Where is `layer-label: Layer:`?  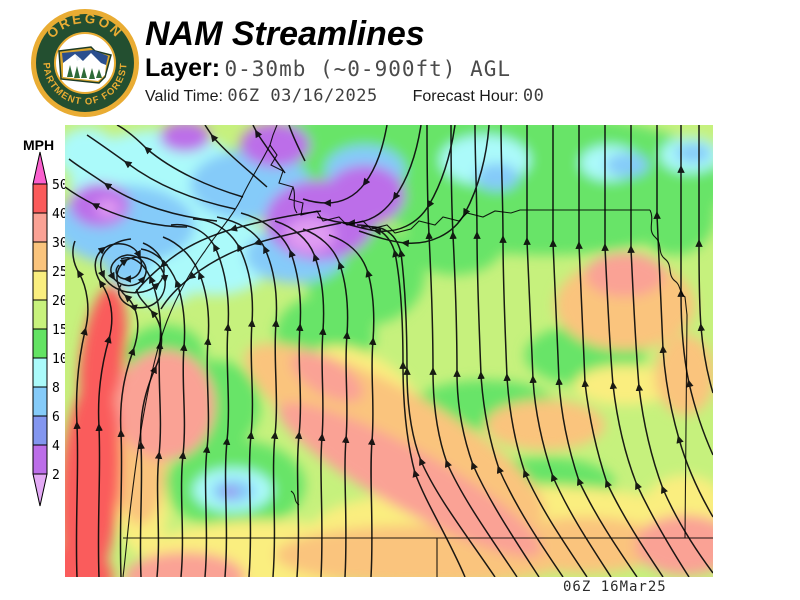
layer-label: Layer: is located at coordinates (183, 68).